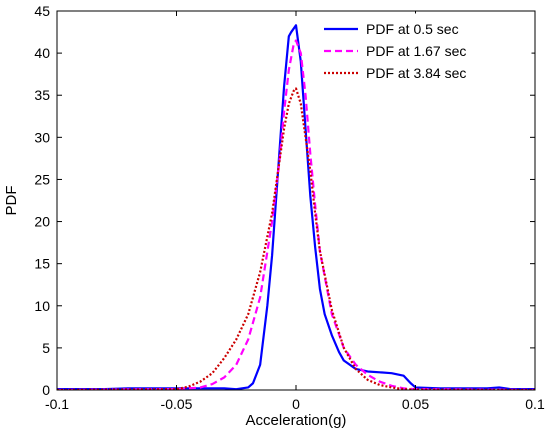 Image resolution: width=550 pixels, height=440 pixels. Describe the element at coordinates (42, 222) in the screenshot. I see `y-tick-label: 20` at that location.